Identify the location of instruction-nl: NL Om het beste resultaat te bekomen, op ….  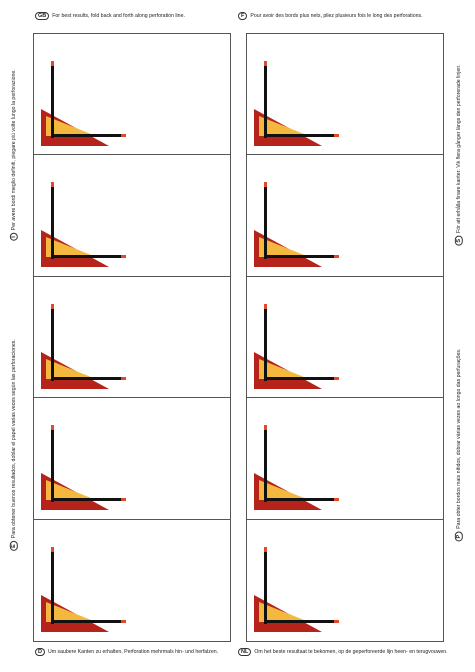
(343, 652).